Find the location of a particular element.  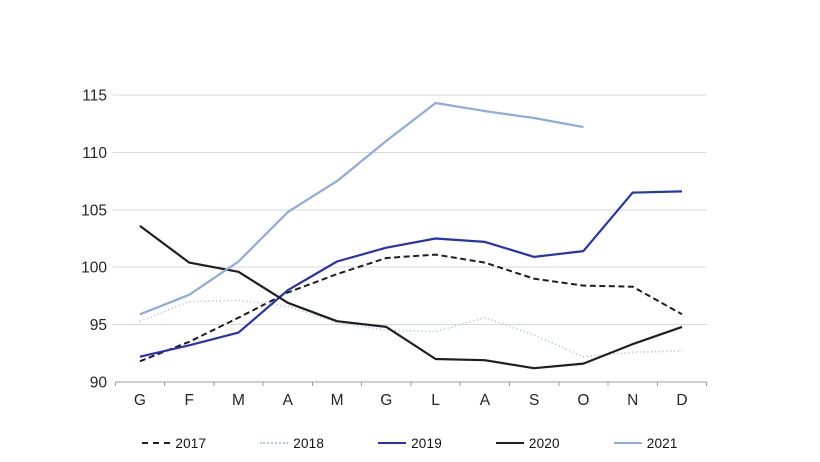

x-axis-label-A-3: A is located at coordinates (288, 400).